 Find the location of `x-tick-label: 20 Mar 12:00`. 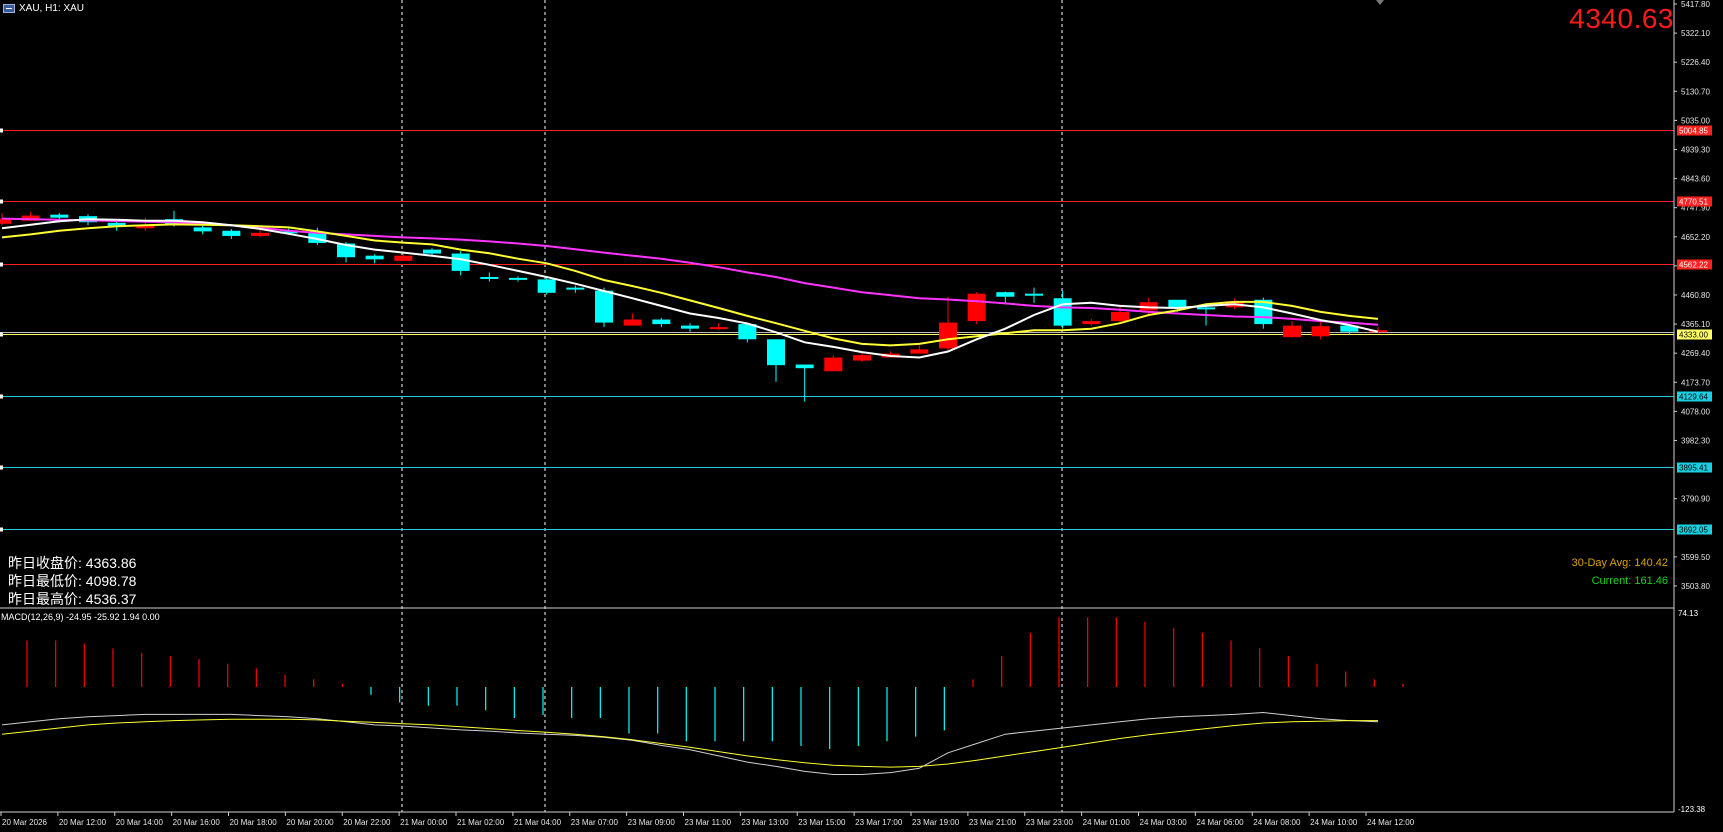

x-tick-label: 20 Mar 12:00 is located at coordinates (83, 822).